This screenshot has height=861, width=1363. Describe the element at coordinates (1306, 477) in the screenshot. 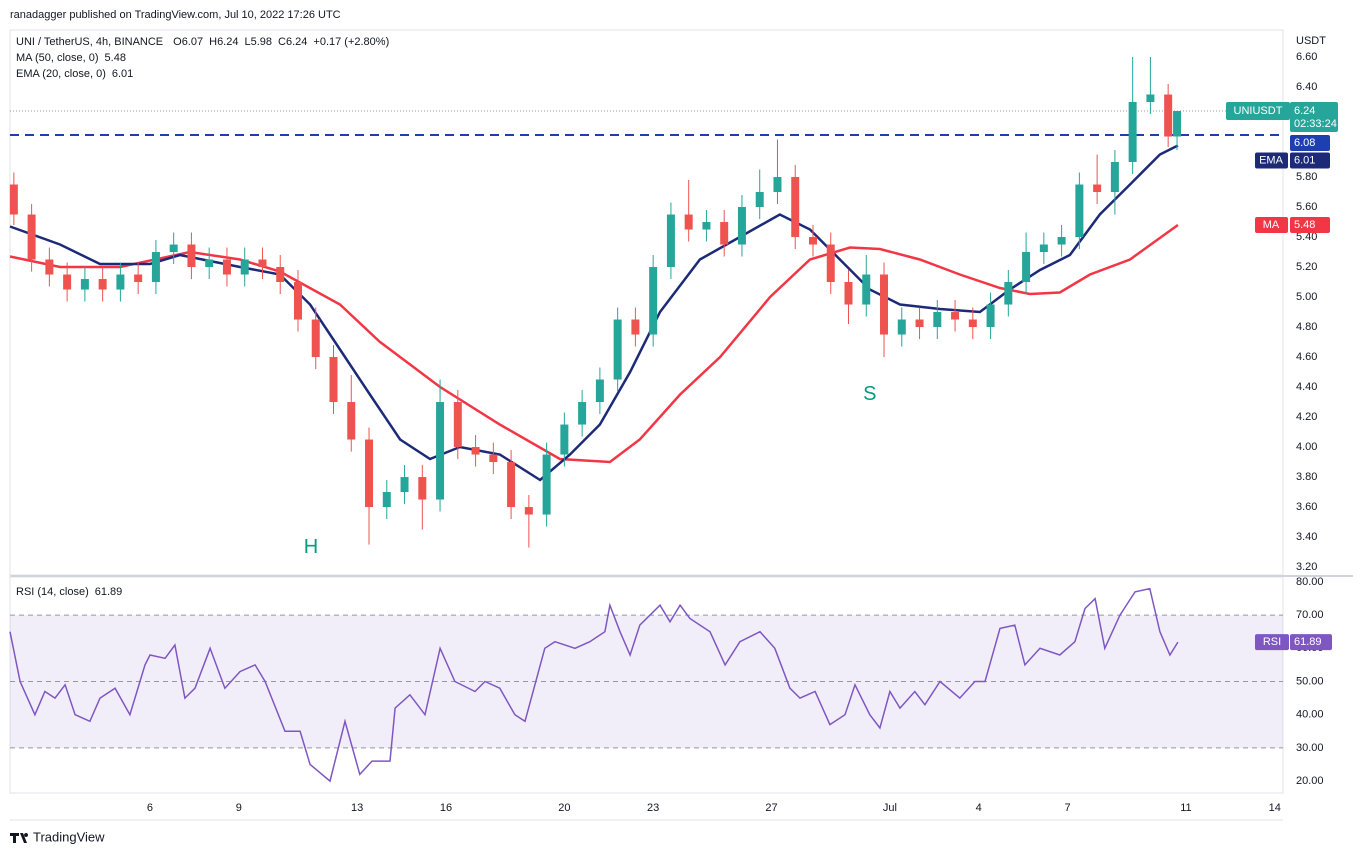

I see `y-tick-label: 3.80` at that location.